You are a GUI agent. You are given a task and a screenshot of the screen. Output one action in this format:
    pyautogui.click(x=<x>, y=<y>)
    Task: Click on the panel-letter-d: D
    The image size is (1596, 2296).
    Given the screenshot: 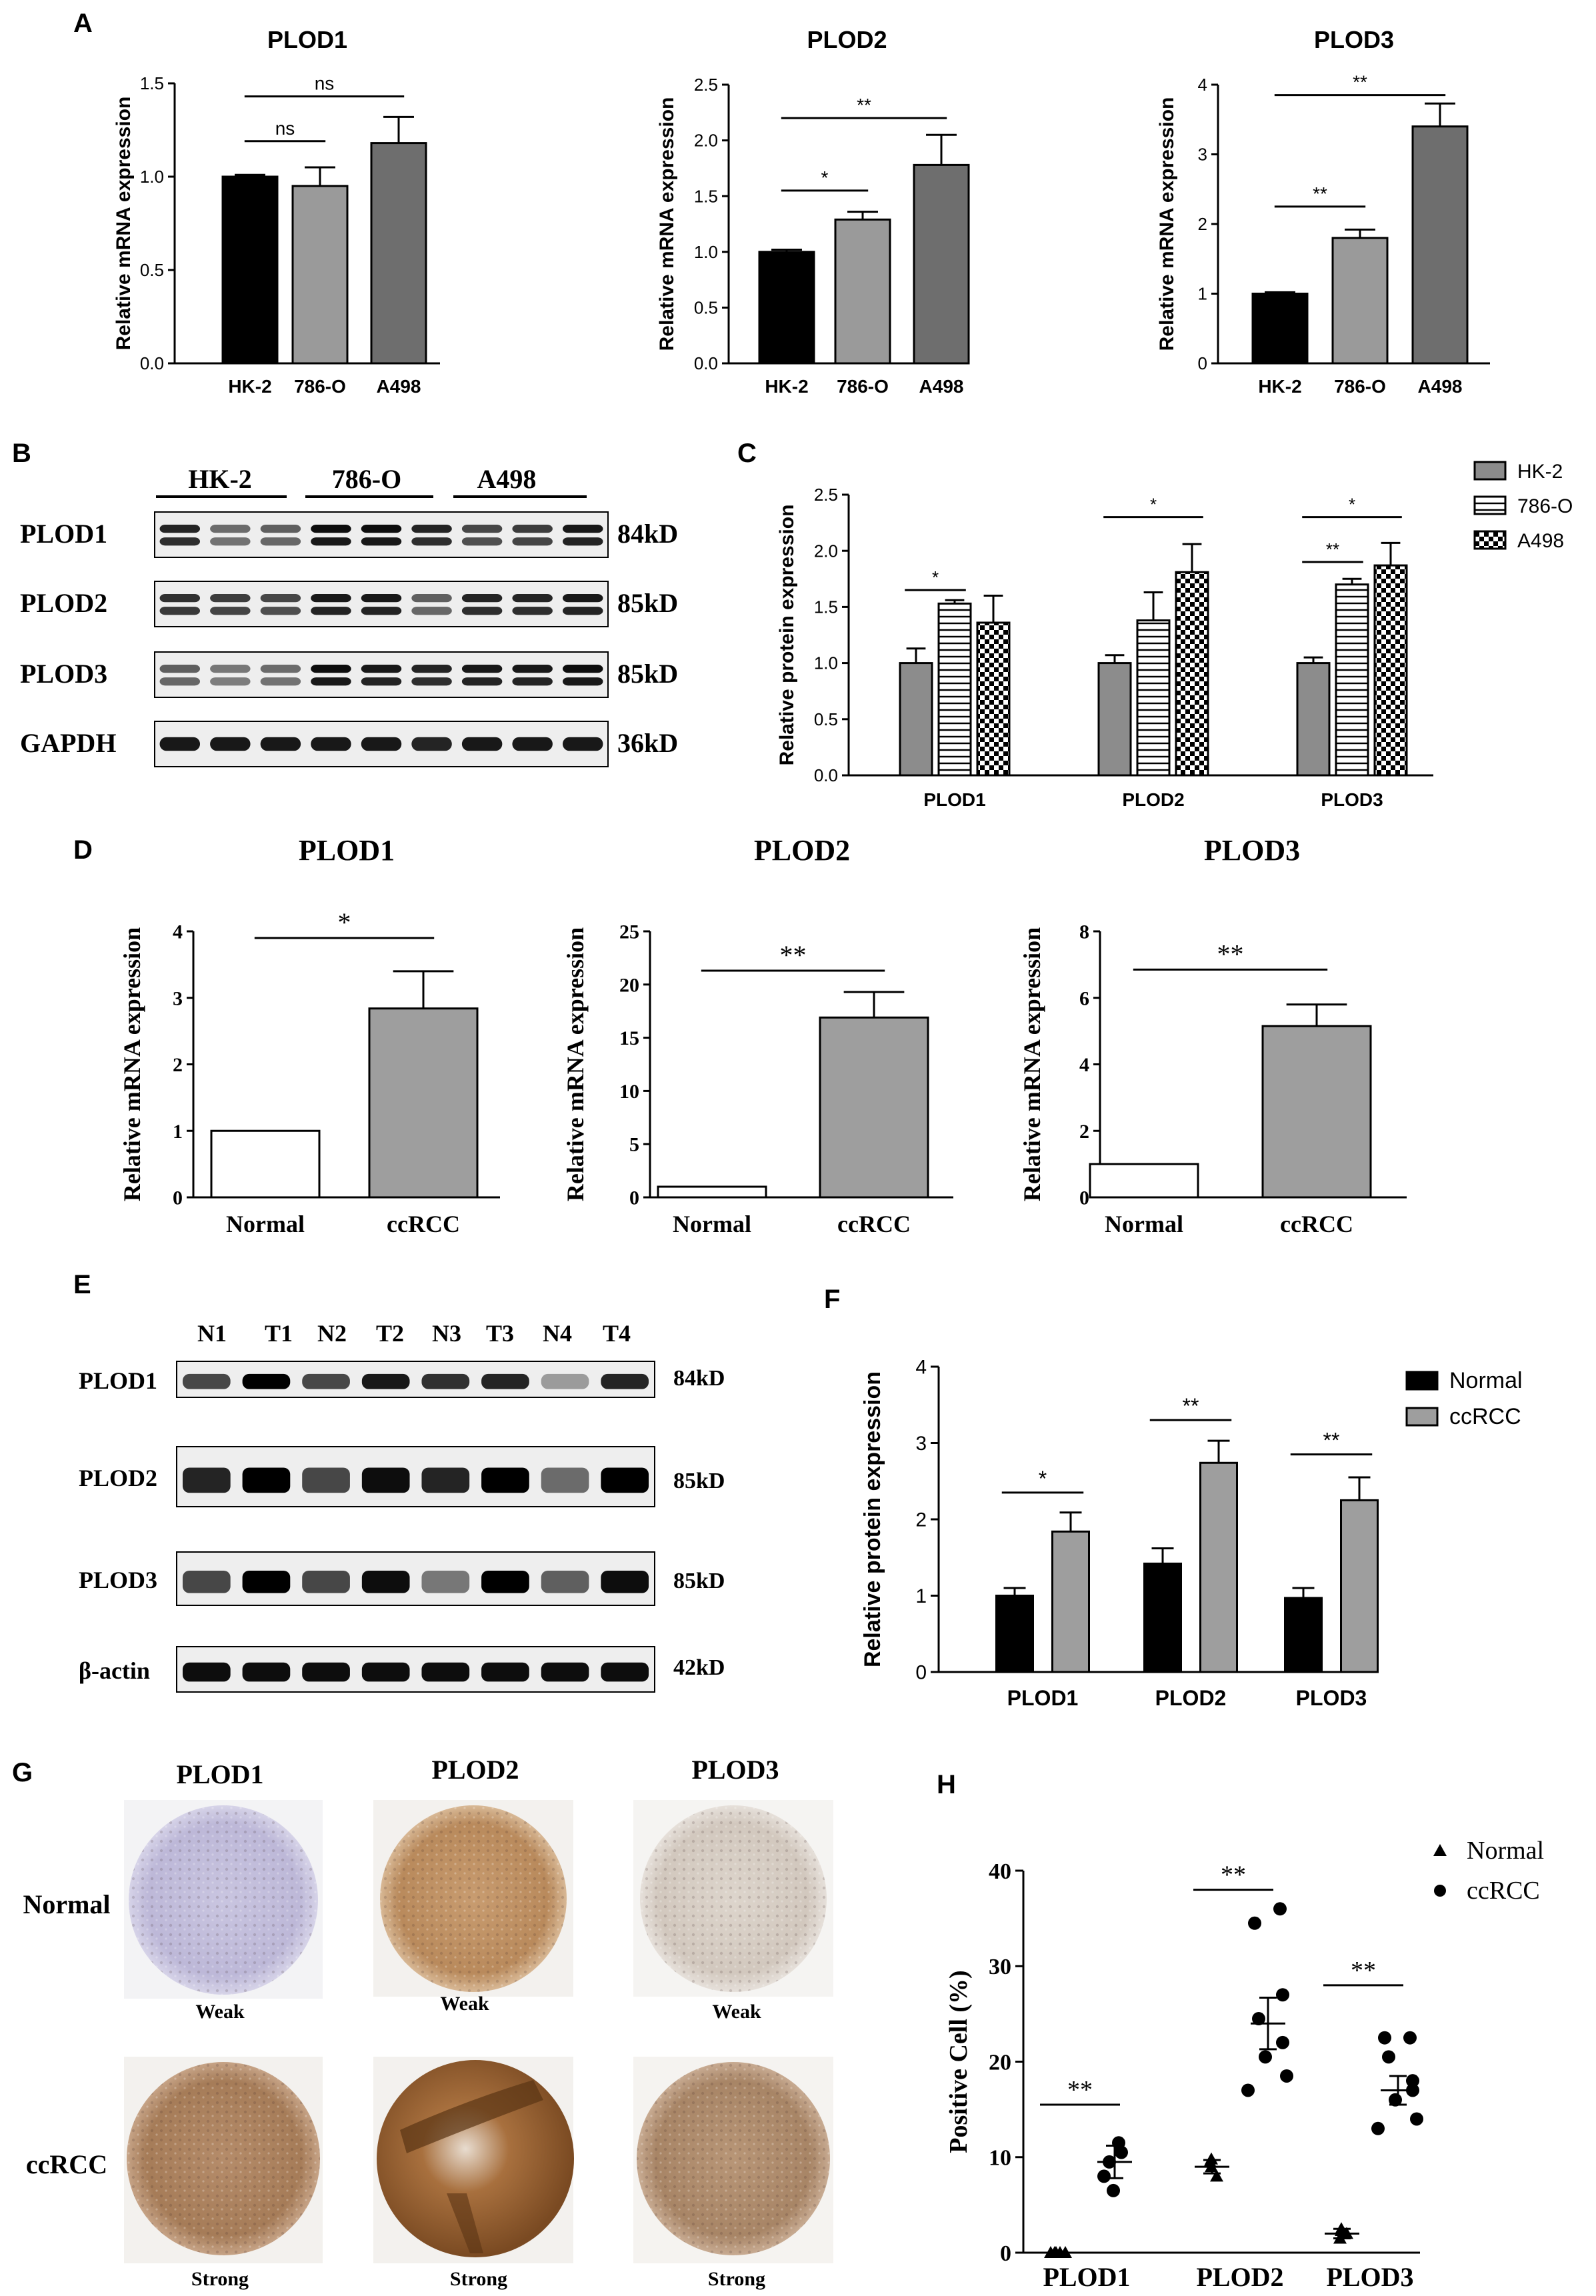 What is the action you would take?
    pyautogui.click(x=83, y=850)
    